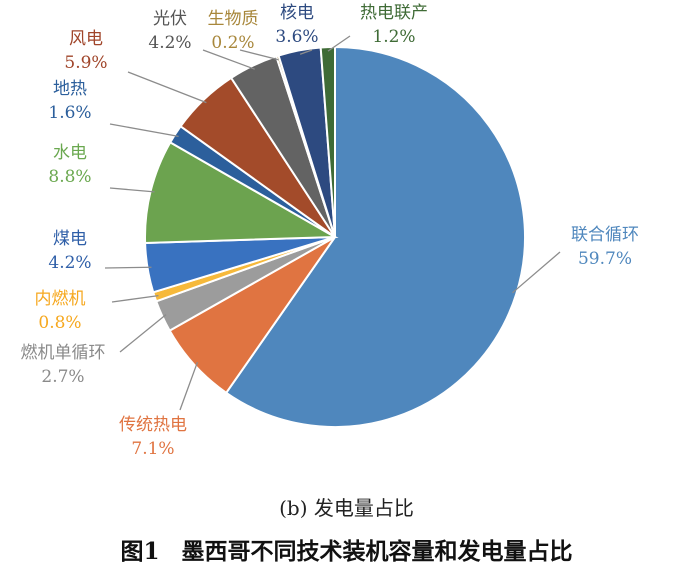 This screenshot has width=693, height=580. Describe the element at coordinates (70, 153) in the screenshot. I see `slice-label: 水电` at that location.